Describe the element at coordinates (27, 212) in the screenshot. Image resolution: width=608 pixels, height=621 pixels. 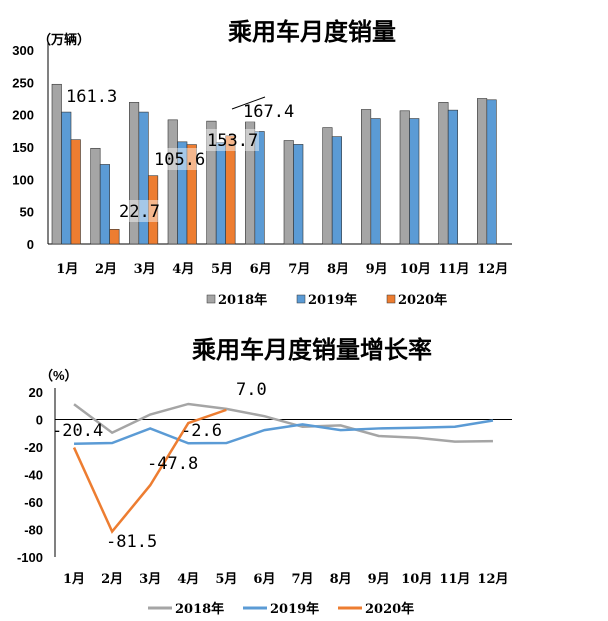
I see `y-tick-label: 50` at that location.